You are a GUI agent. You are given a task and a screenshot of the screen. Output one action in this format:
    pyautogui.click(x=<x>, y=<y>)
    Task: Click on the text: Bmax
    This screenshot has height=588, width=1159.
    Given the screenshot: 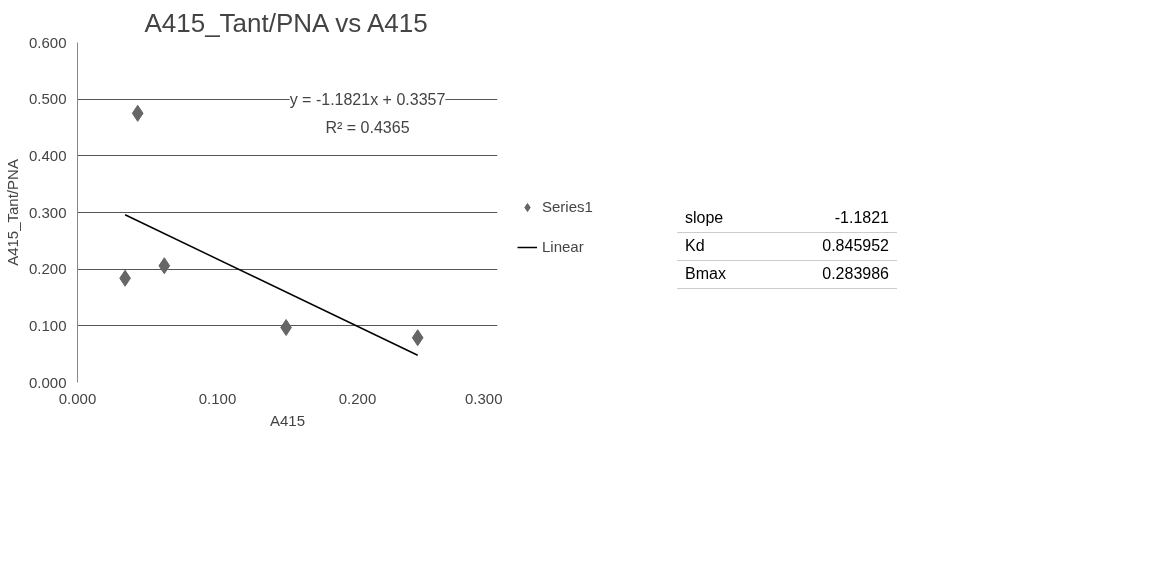 What is the action you would take?
    pyautogui.click(x=732, y=274)
    